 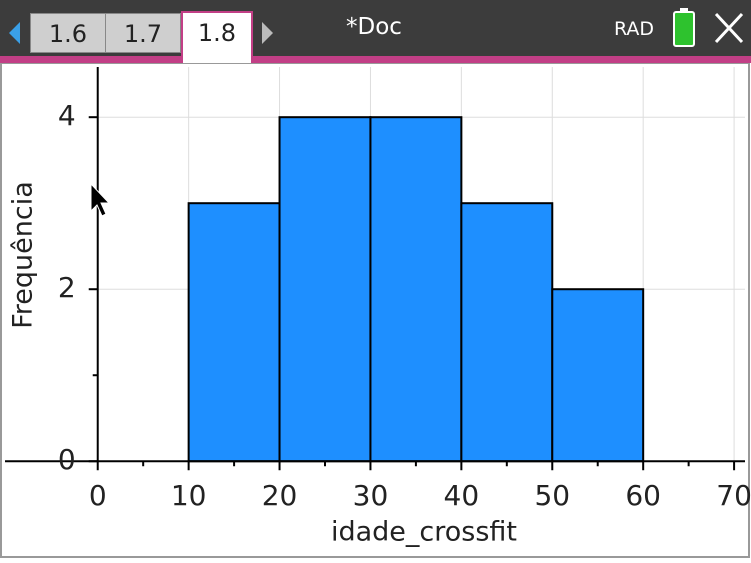 I want to click on tab-underline, so click(x=375, y=59).